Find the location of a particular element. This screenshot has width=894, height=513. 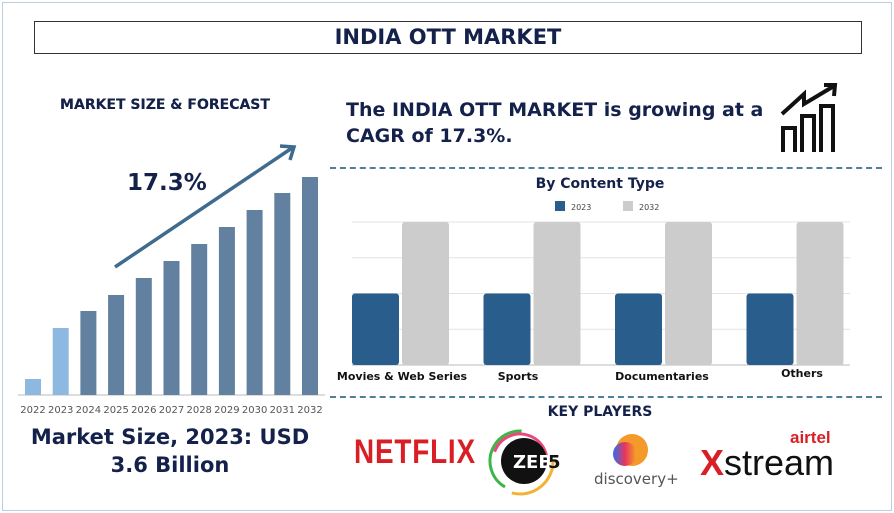

arrow-head-icon is located at coordinates (288, 152).